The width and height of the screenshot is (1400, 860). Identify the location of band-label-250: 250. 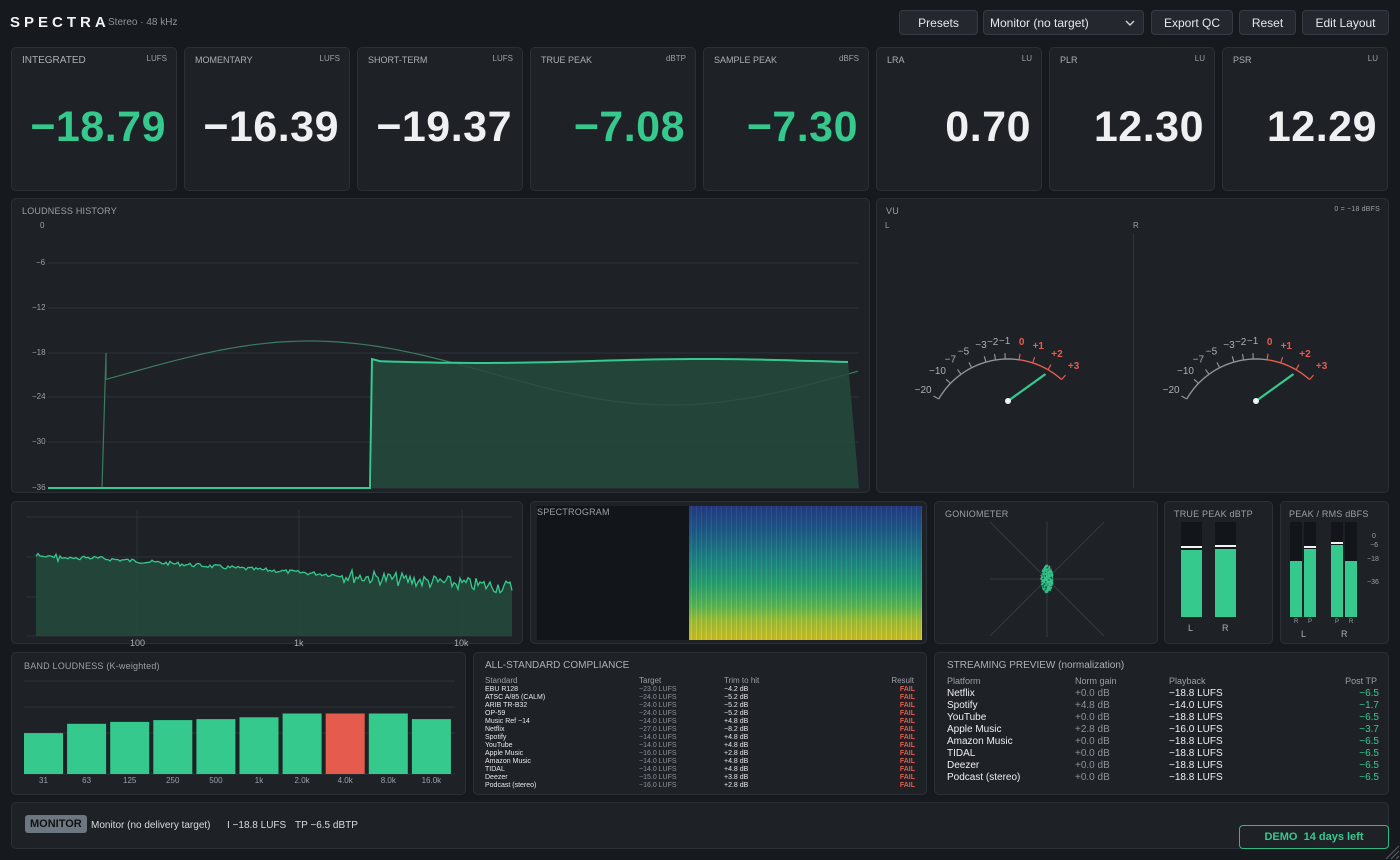
(173, 780).